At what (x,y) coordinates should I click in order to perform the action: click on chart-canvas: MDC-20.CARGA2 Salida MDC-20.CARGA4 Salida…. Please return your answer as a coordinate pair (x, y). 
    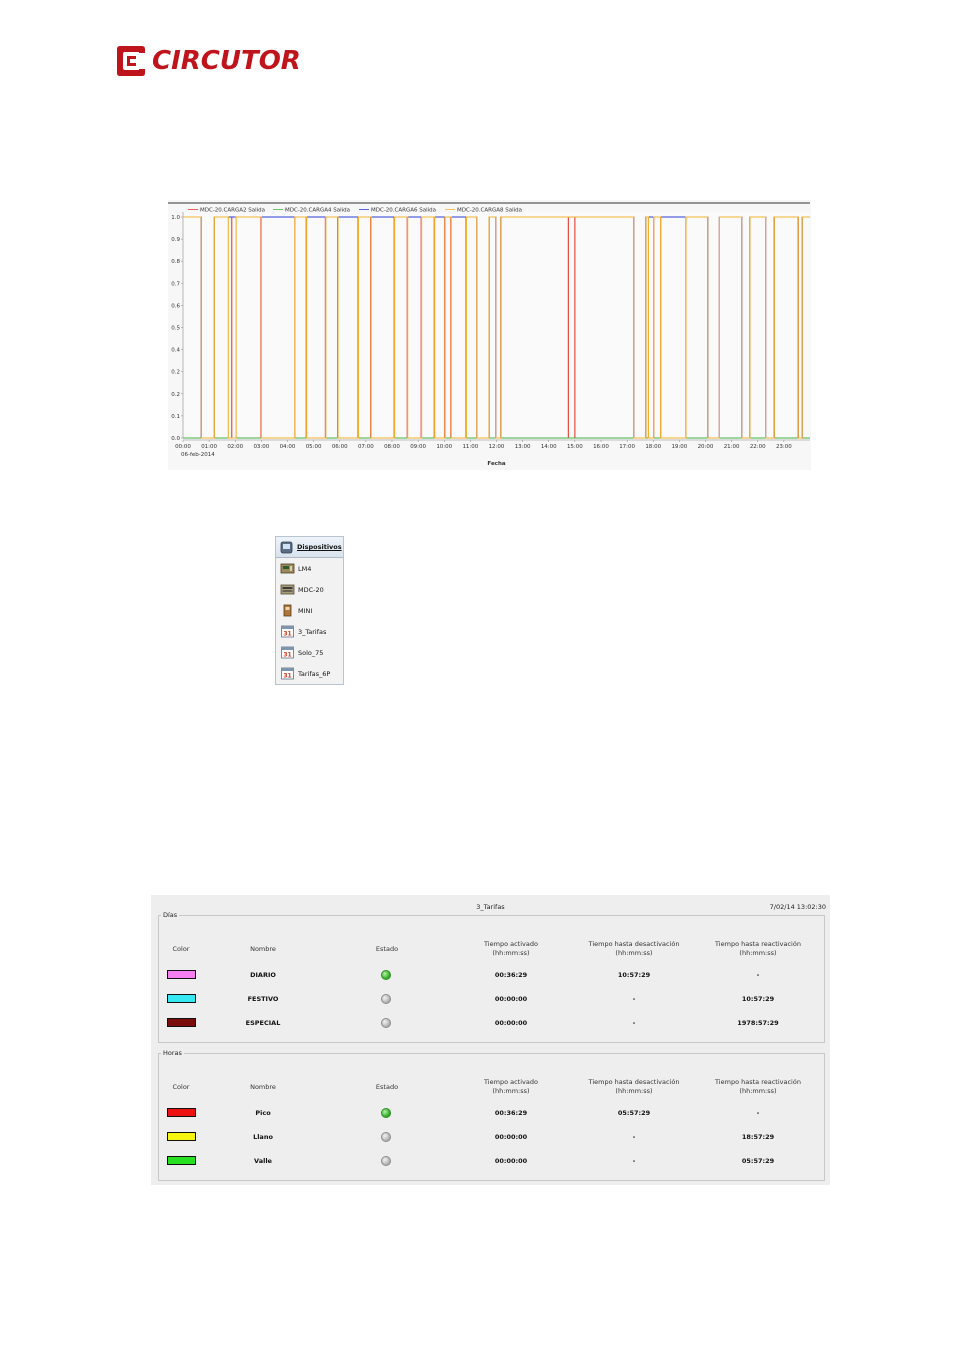
    Looking at the image, I should click on (489, 335).